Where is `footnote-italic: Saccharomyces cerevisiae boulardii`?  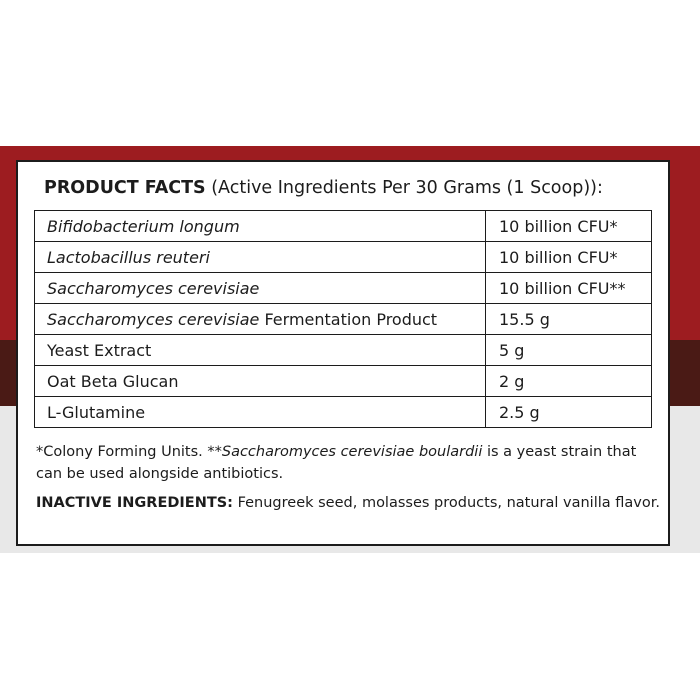
footnote-italic: Saccharomyces cerevisiae boulardii is located at coordinates (352, 452).